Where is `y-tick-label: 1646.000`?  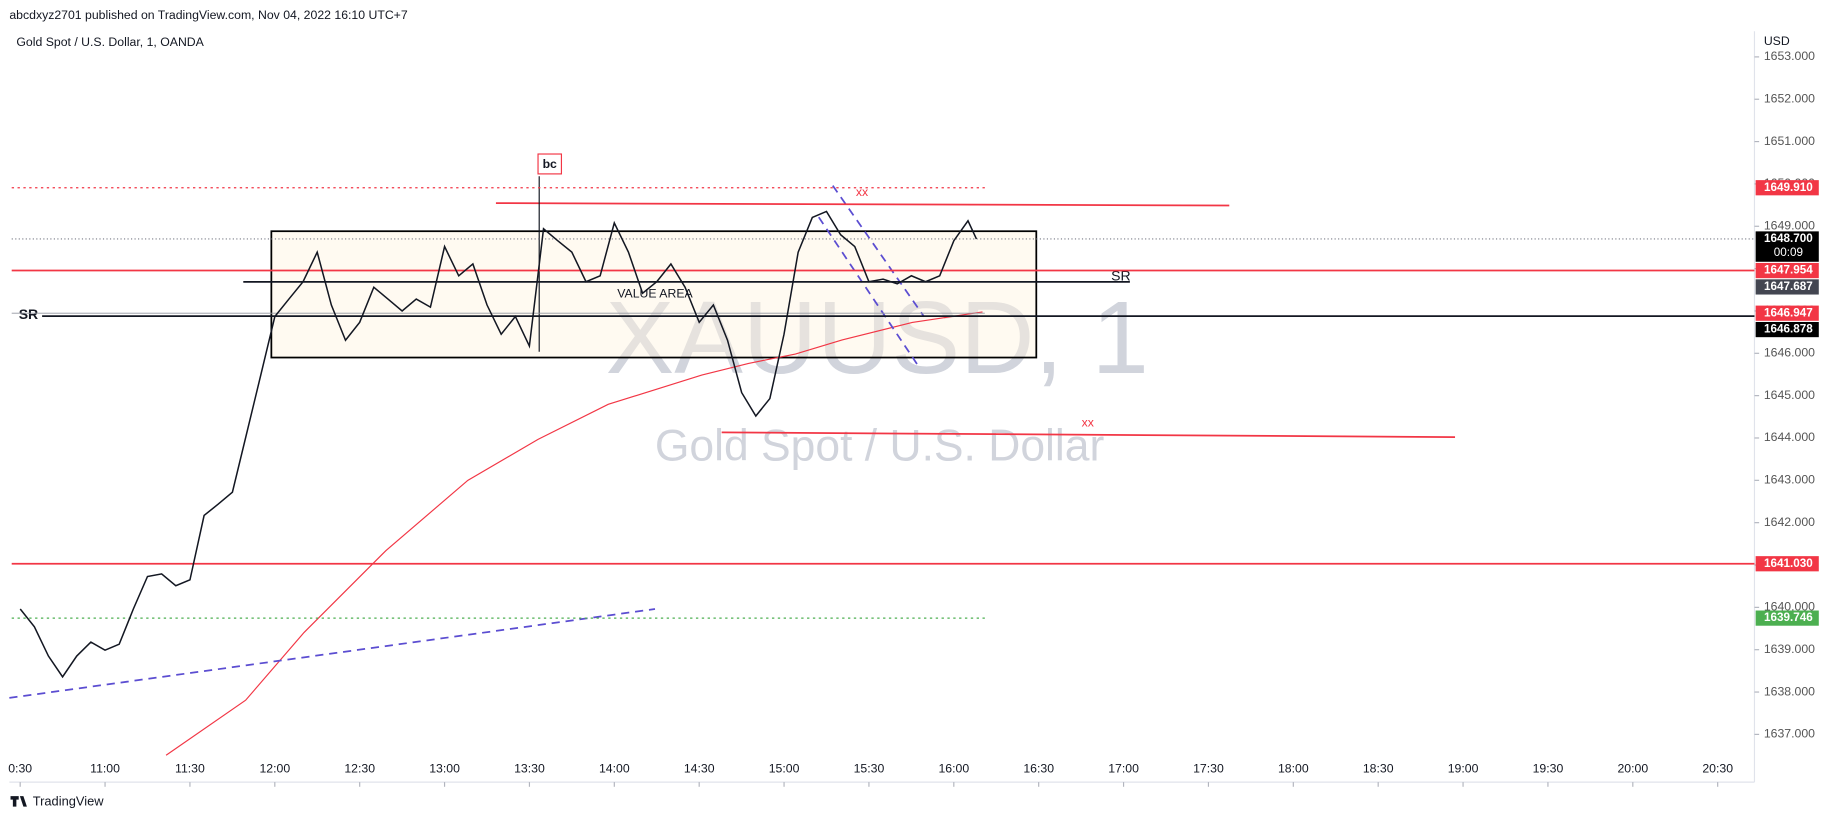 y-tick-label: 1646.000 is located at coordinates (1789, 353).